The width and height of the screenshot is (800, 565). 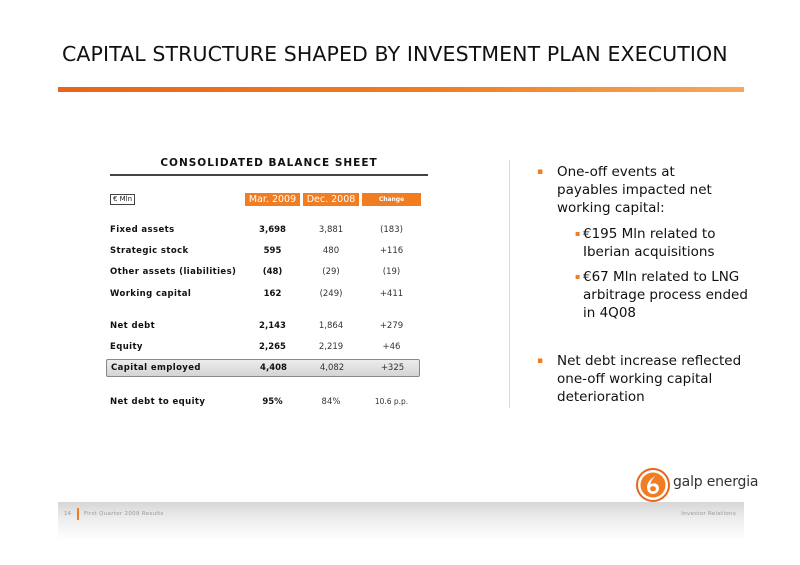 What do you see at coordinates (272, 251) in the screenshot?
I see `value-mar-2009: 595` at bounding box center [272, 251].